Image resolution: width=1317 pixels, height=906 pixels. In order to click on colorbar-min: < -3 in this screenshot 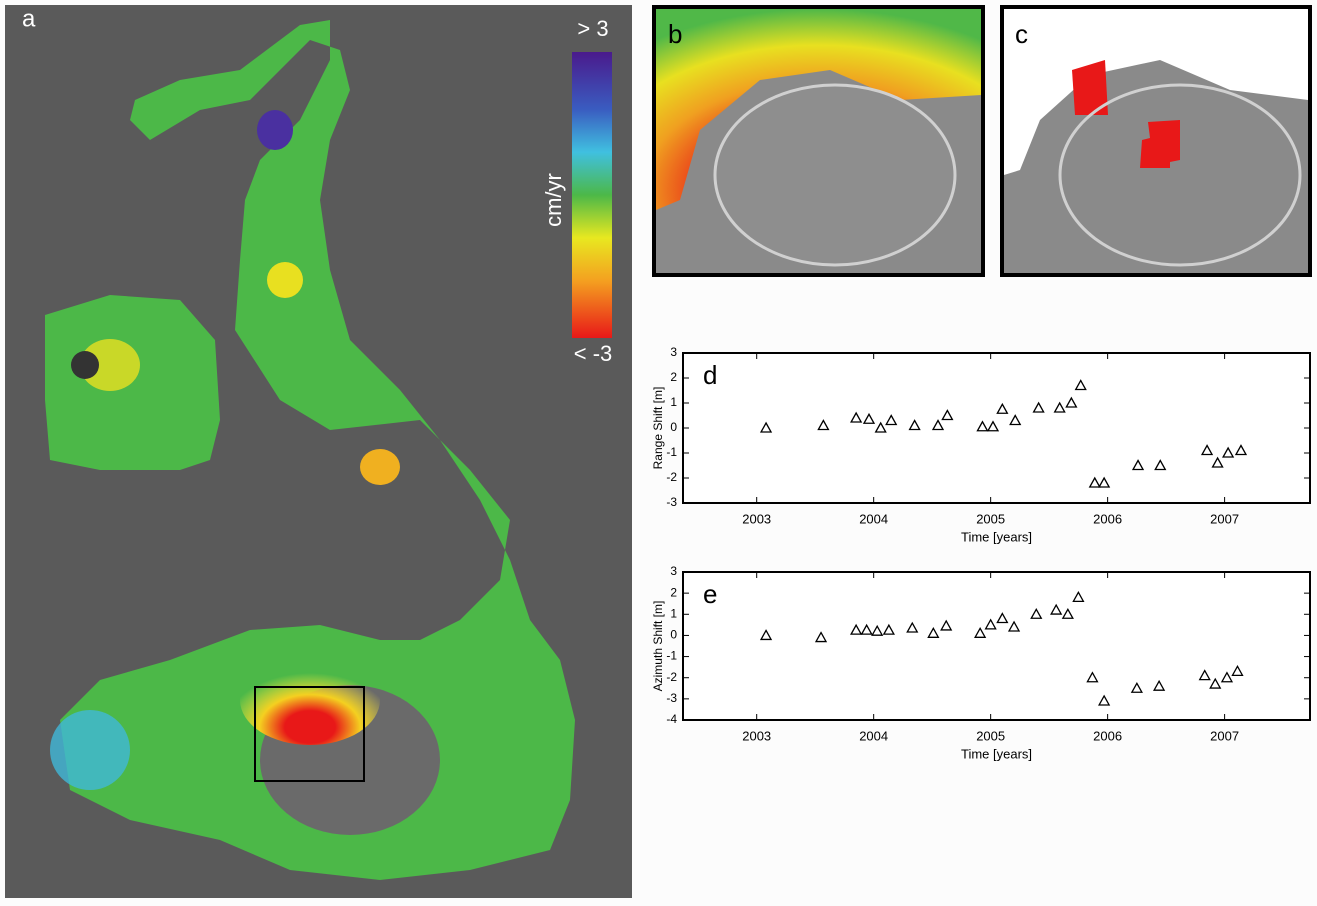, I will do `click(593, 353)`.